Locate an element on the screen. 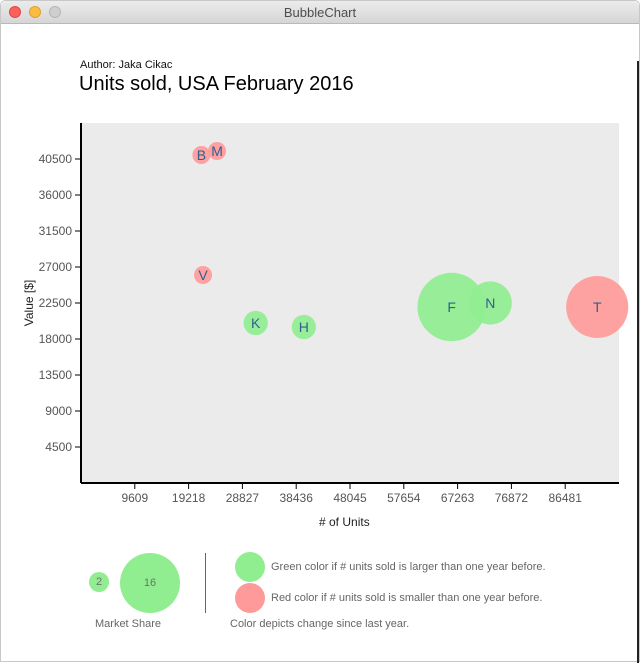 The width and height of the screenshot is (640, 663). x-tick-label: 67263 is located at coordinates (458, 498).